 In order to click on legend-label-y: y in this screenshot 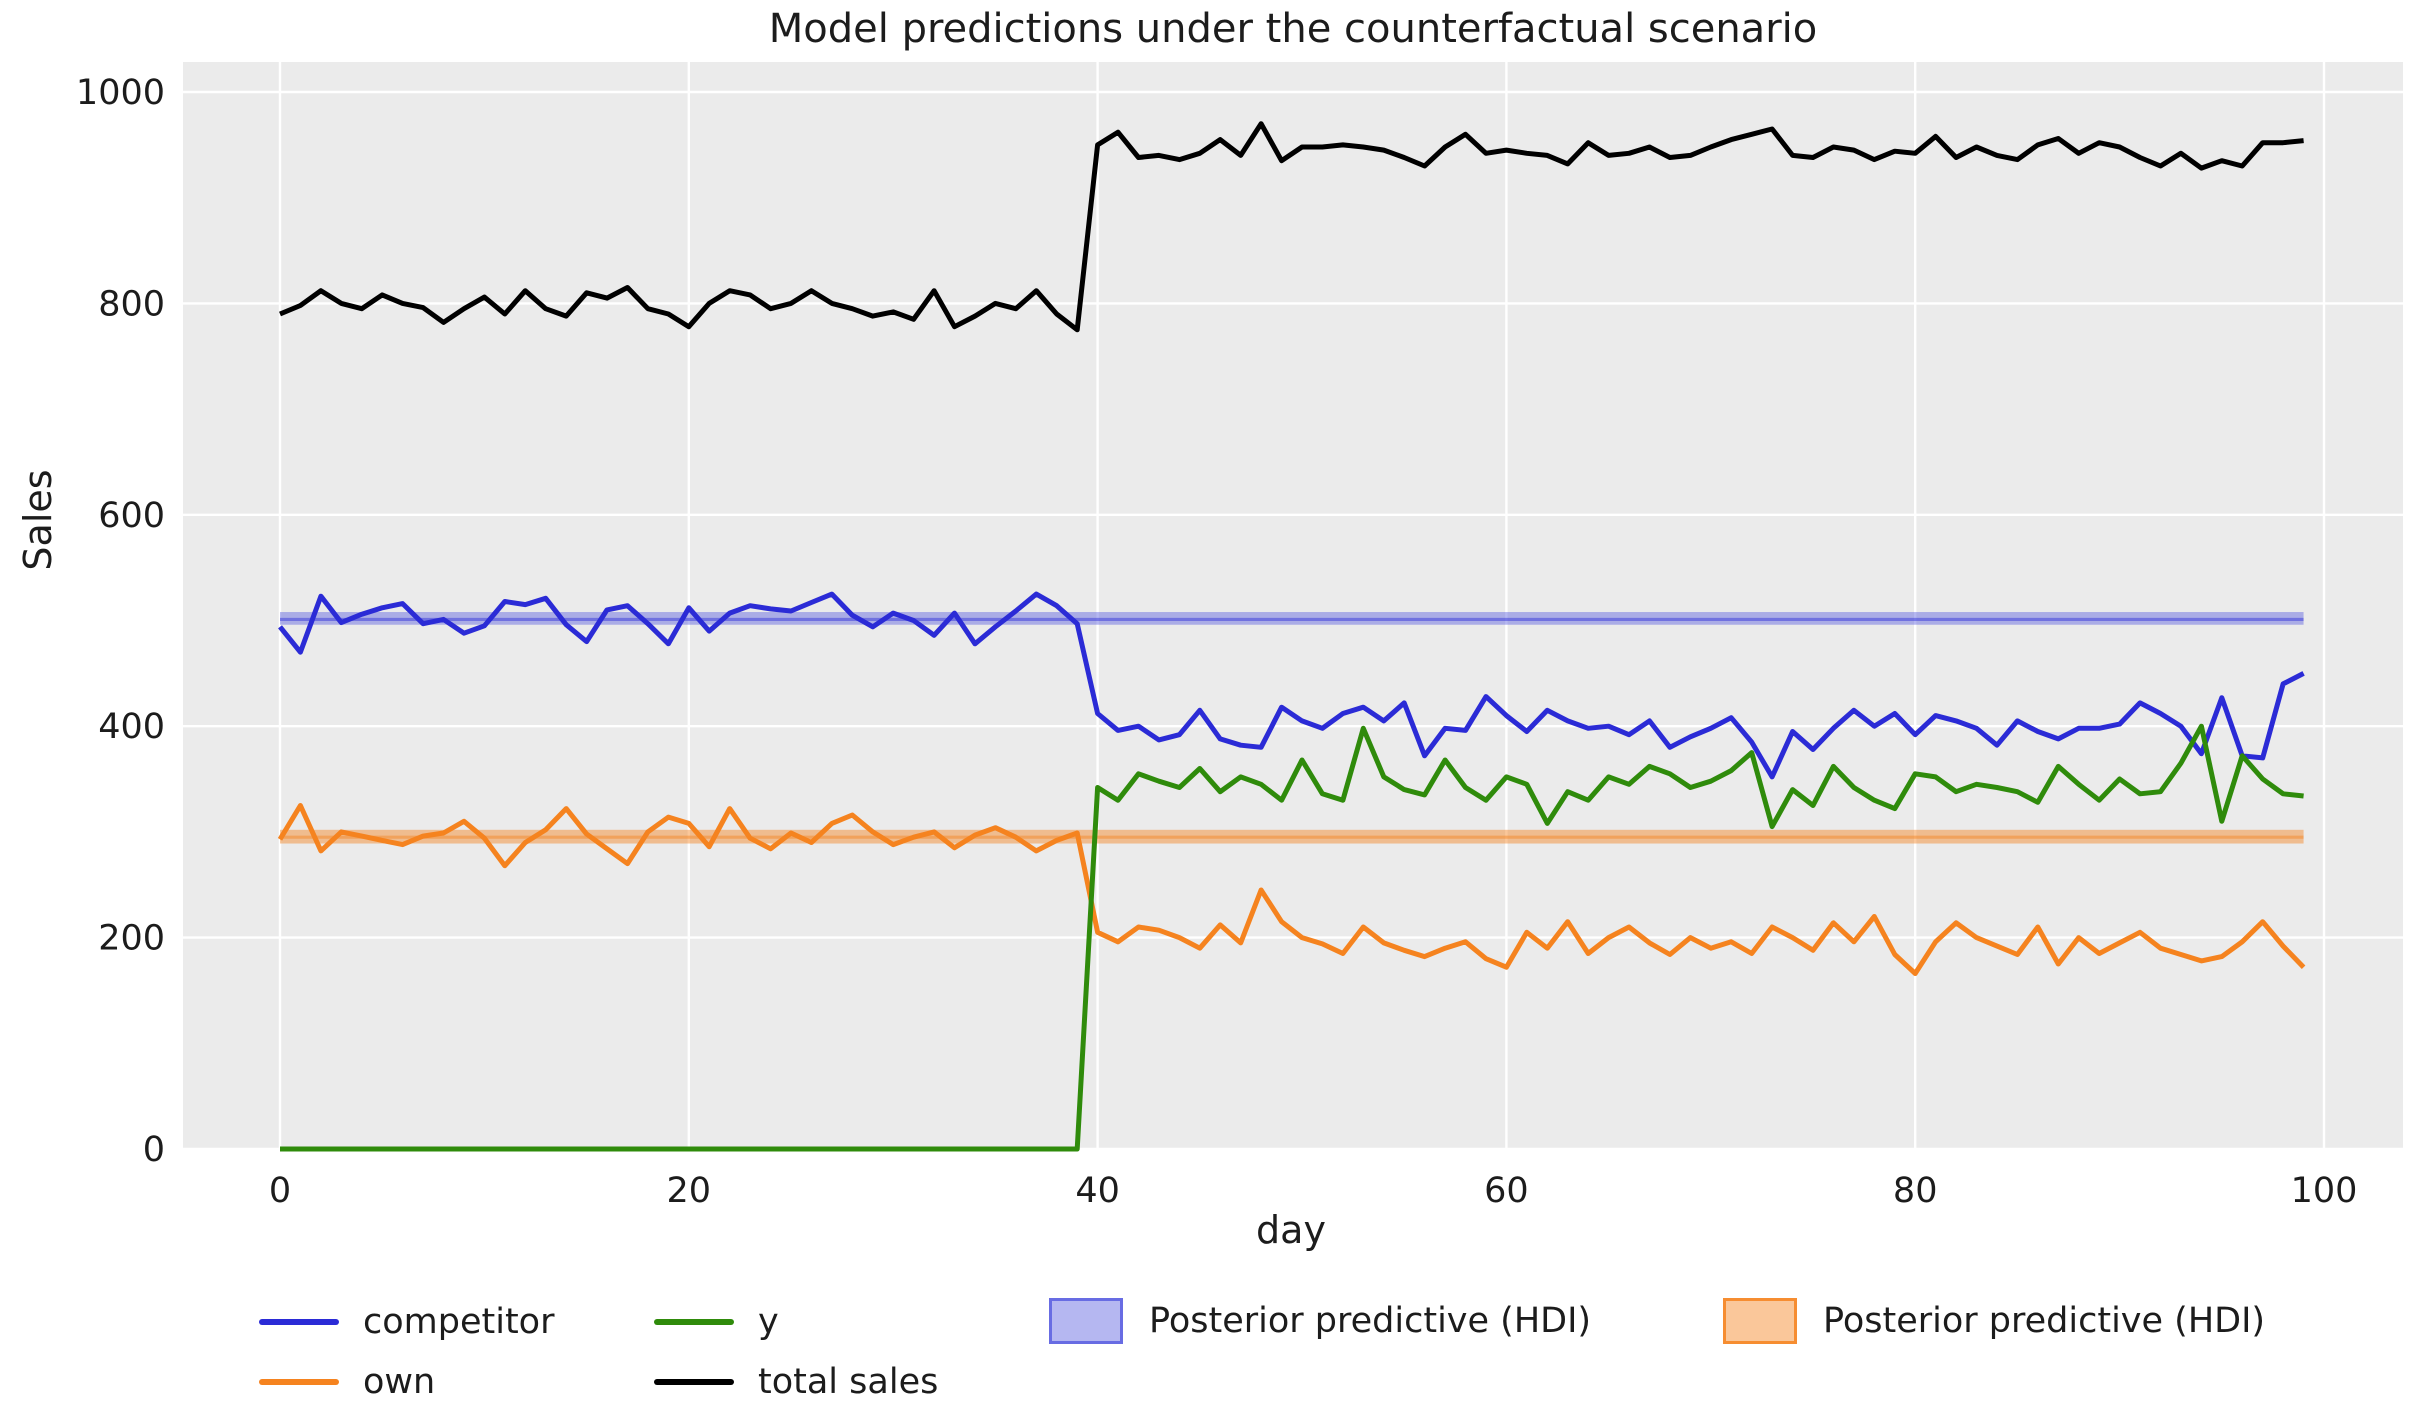, I will do `click(768, 1322)`.